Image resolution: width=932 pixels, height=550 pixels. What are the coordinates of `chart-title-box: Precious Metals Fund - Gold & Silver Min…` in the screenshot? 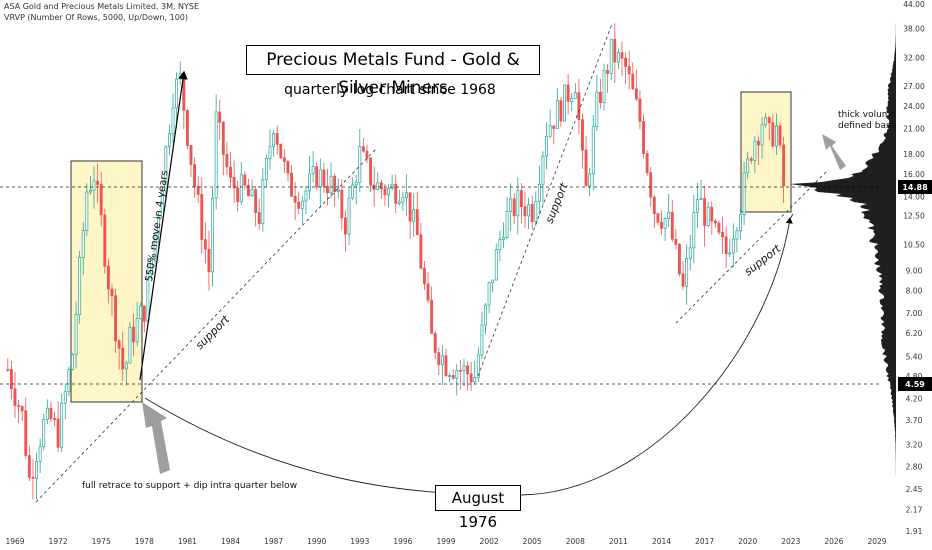 It's located at (393, 71).